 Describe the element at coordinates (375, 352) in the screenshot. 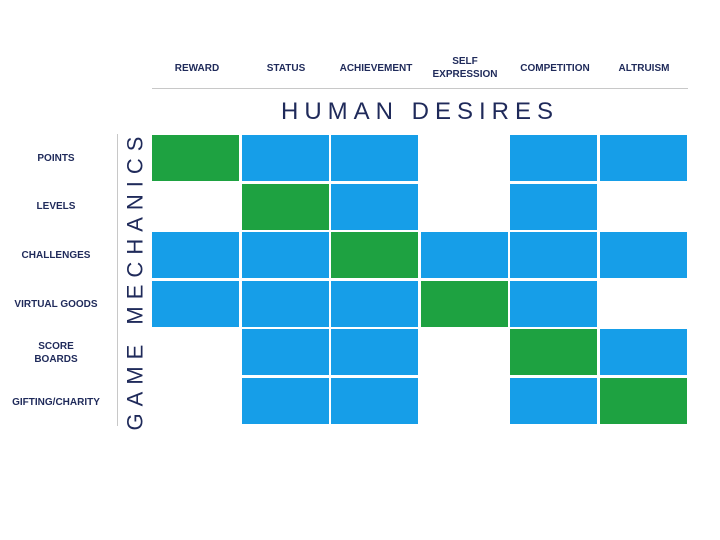

I see `grid-cell-r5-c3` at that location.